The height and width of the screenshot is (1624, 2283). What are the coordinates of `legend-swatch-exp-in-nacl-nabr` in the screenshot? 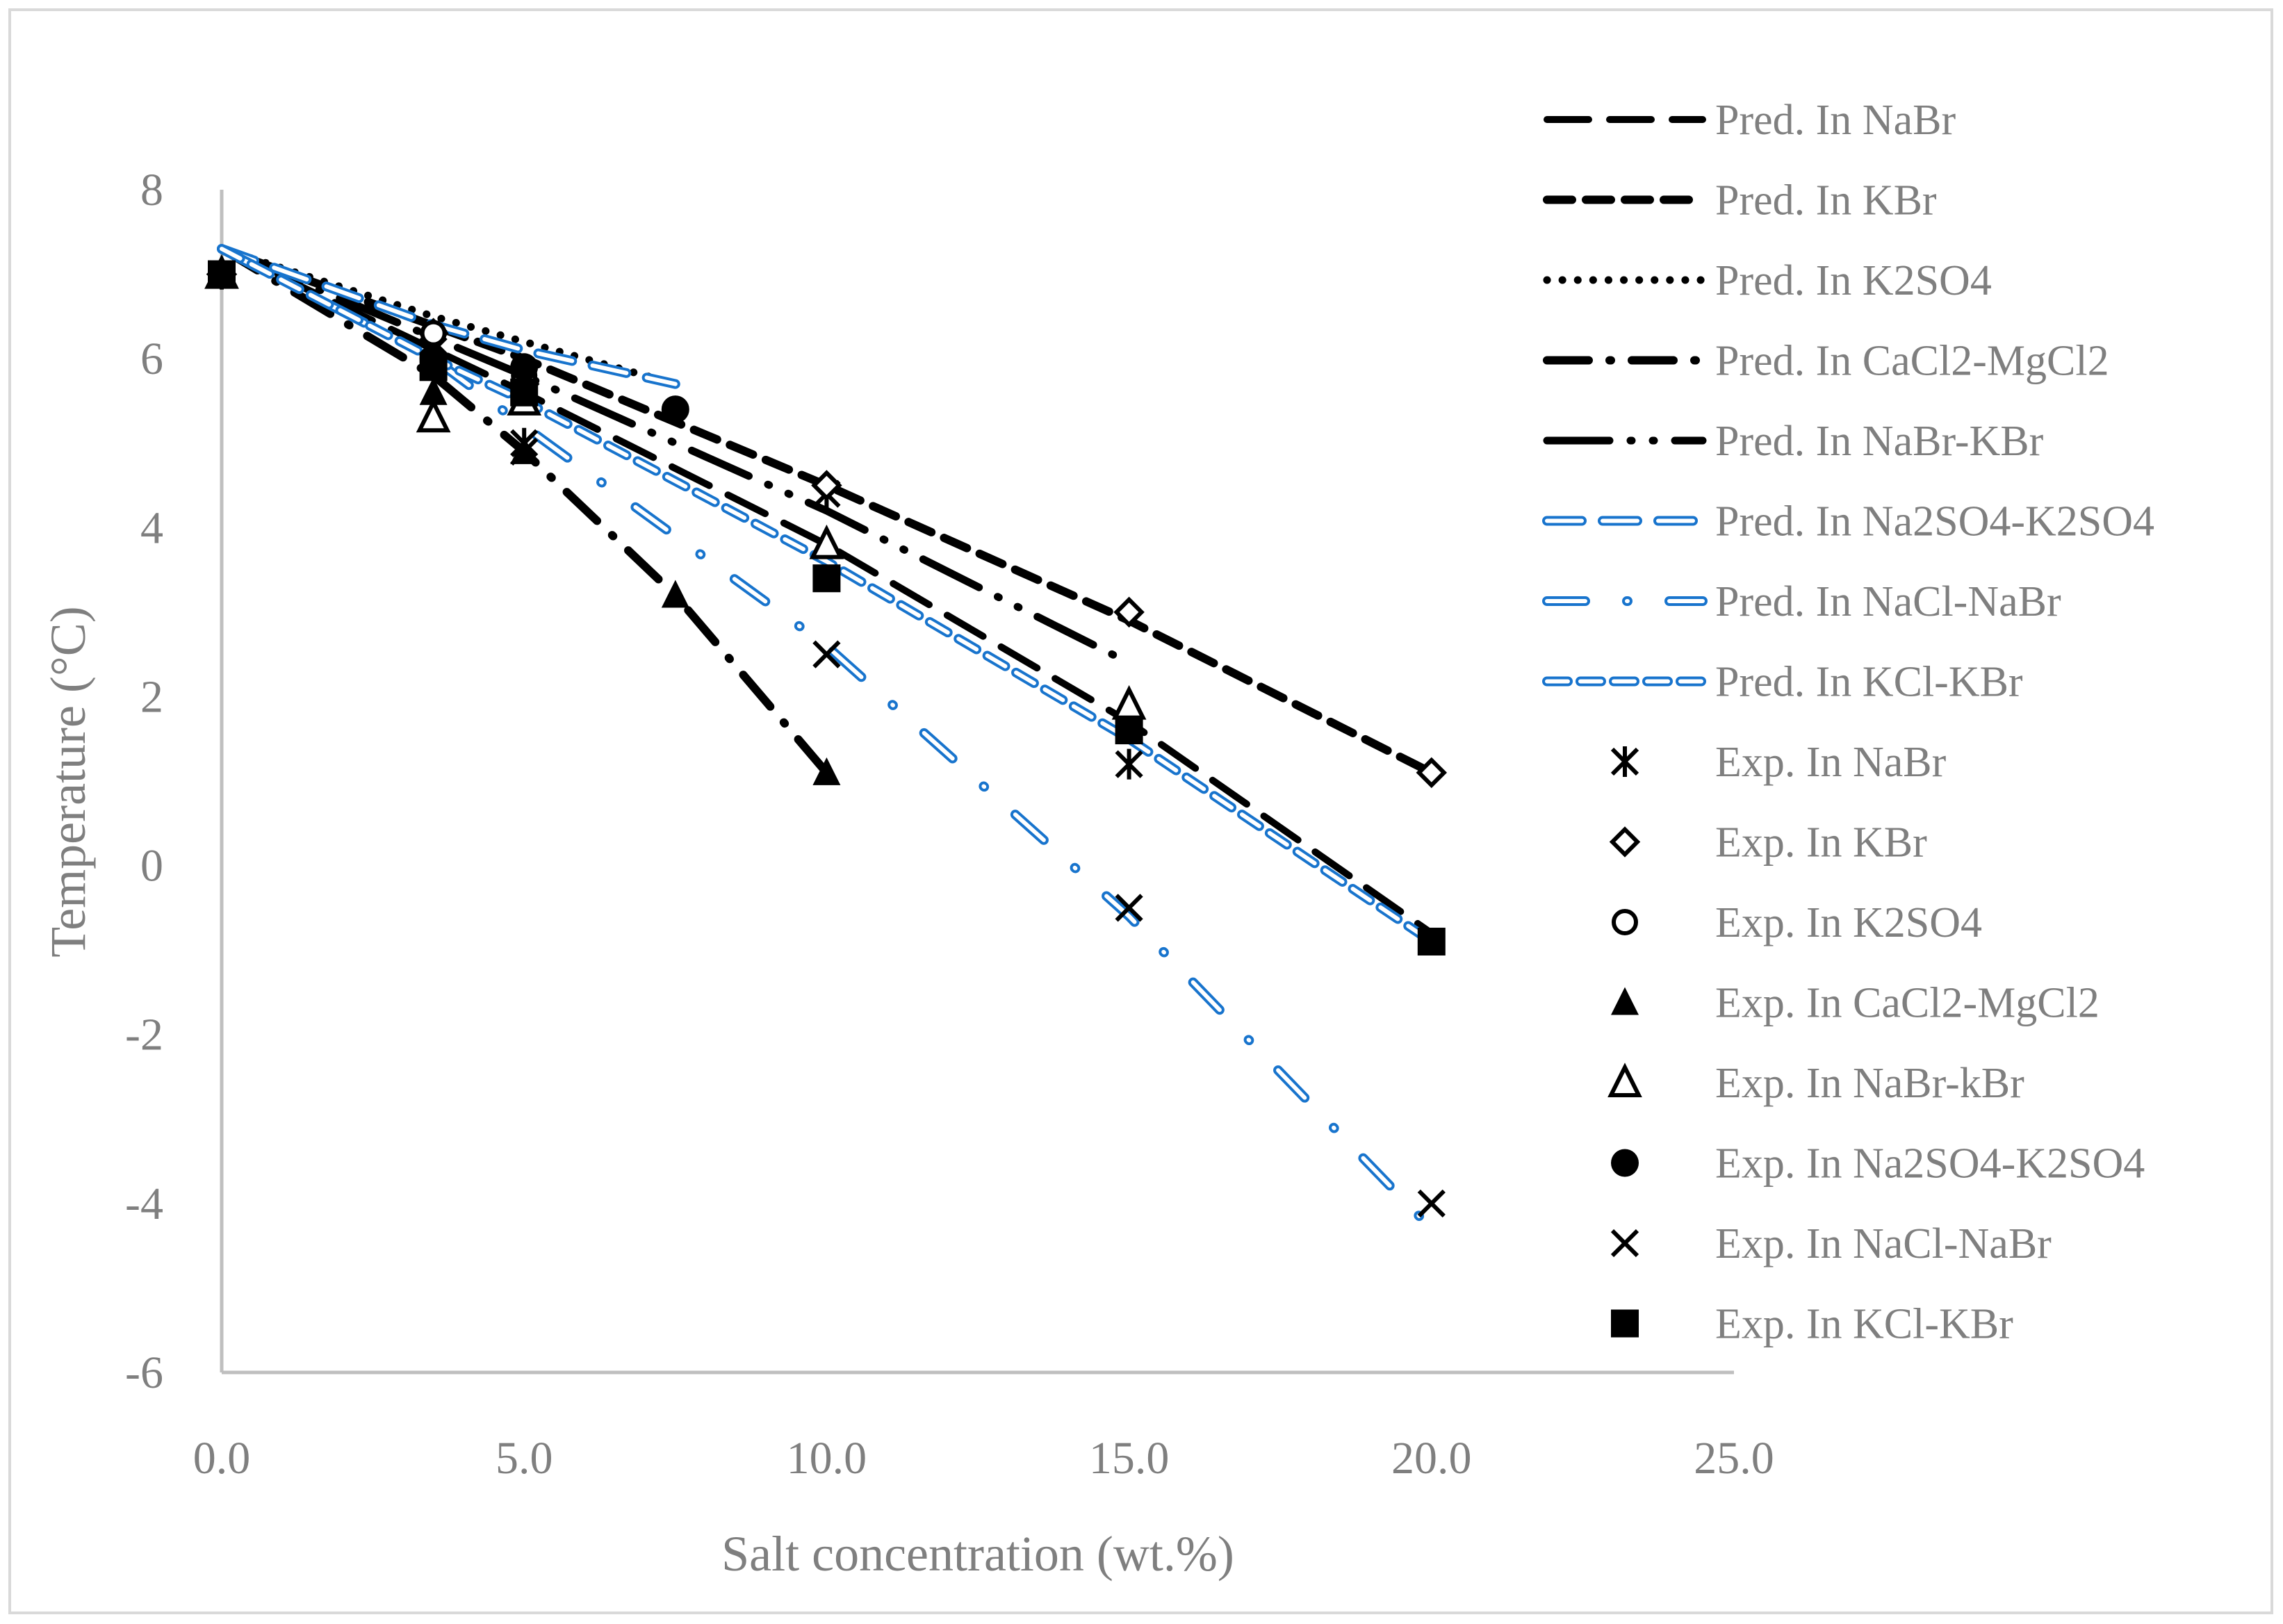 It's located at (1624, 1243).